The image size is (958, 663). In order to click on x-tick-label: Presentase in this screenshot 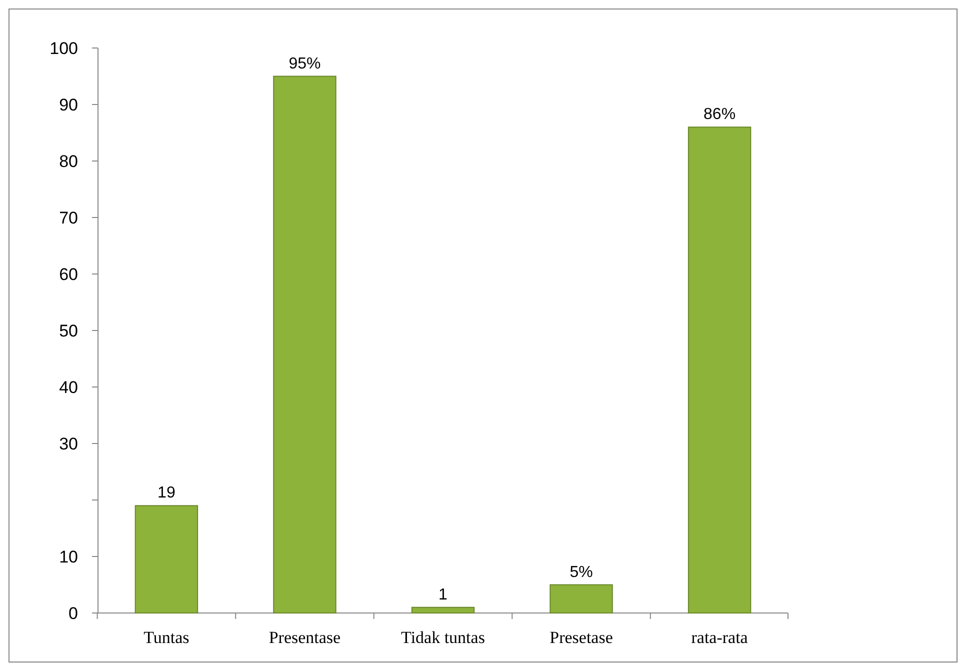, I will do `click(304, 637)`.